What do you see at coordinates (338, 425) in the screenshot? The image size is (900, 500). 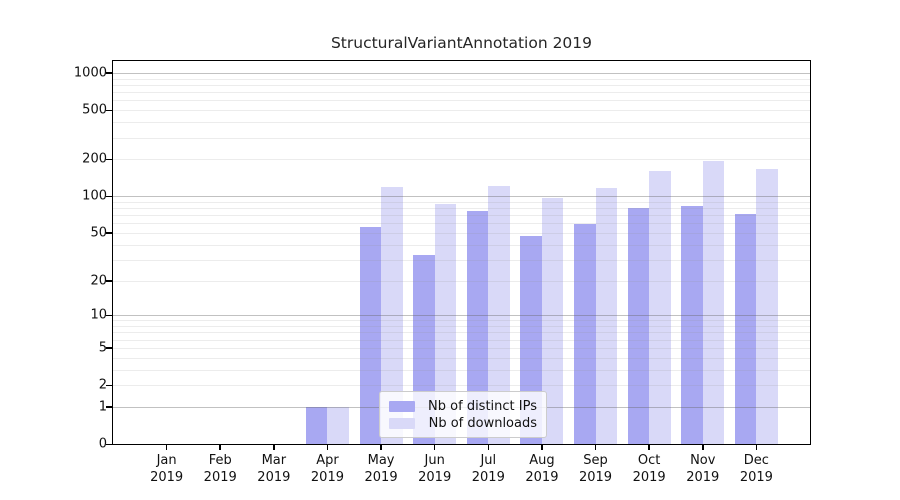 I see `bar-downloads-Apr` at bounding box center [338, 425].